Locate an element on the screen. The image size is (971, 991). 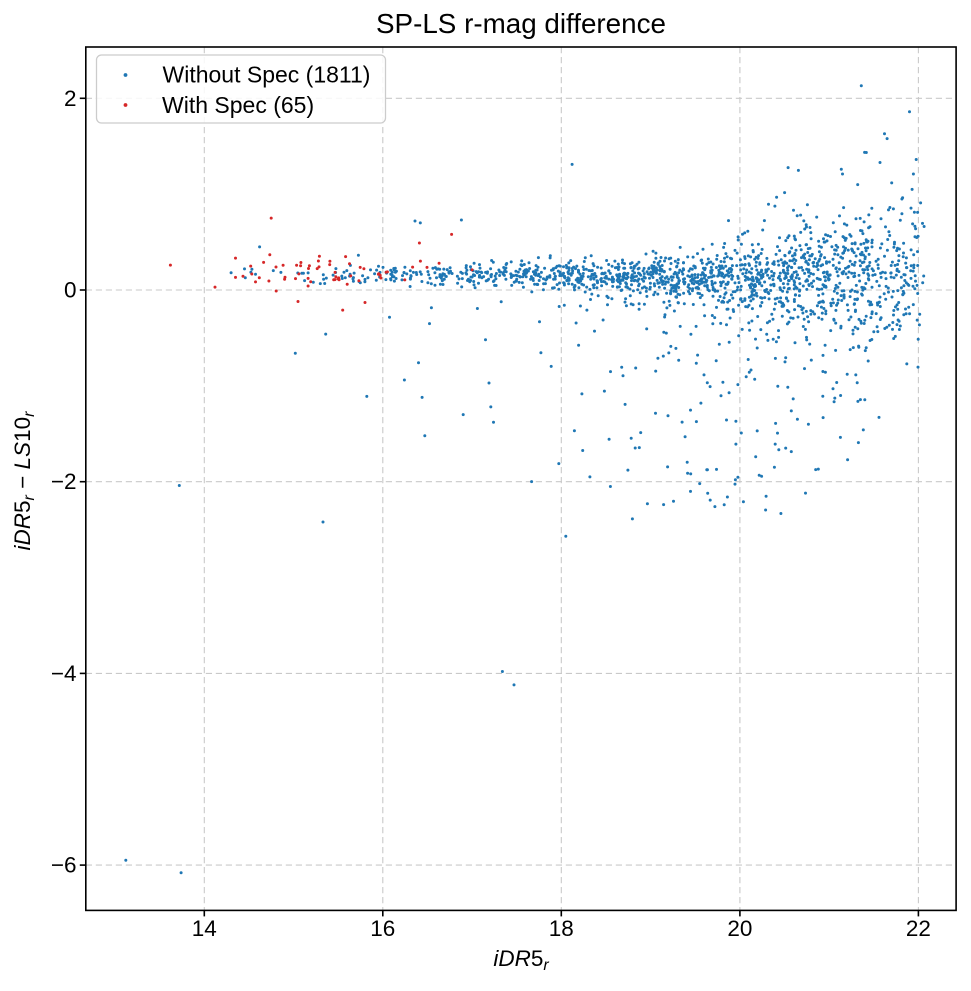
svg-text: With Spec (65) is located at coordinates (238, 105).